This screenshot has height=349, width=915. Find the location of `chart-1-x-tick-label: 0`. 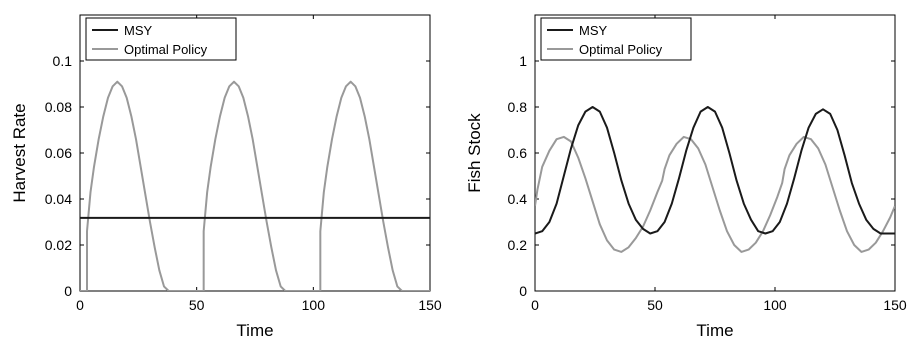

chart-1-x-tick-label: 0 is located at coordinates (535, 305).